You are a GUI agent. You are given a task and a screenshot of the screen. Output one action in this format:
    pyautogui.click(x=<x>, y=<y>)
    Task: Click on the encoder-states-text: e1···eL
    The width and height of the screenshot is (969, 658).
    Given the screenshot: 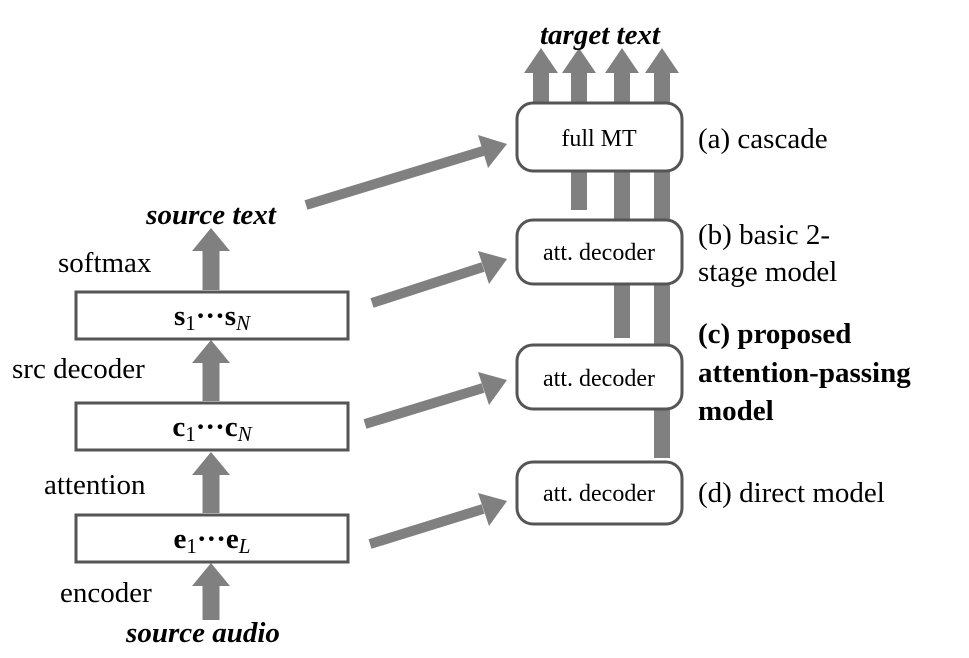 What is the action you would take?
    pyautogui.click(x=212, y=540)
    